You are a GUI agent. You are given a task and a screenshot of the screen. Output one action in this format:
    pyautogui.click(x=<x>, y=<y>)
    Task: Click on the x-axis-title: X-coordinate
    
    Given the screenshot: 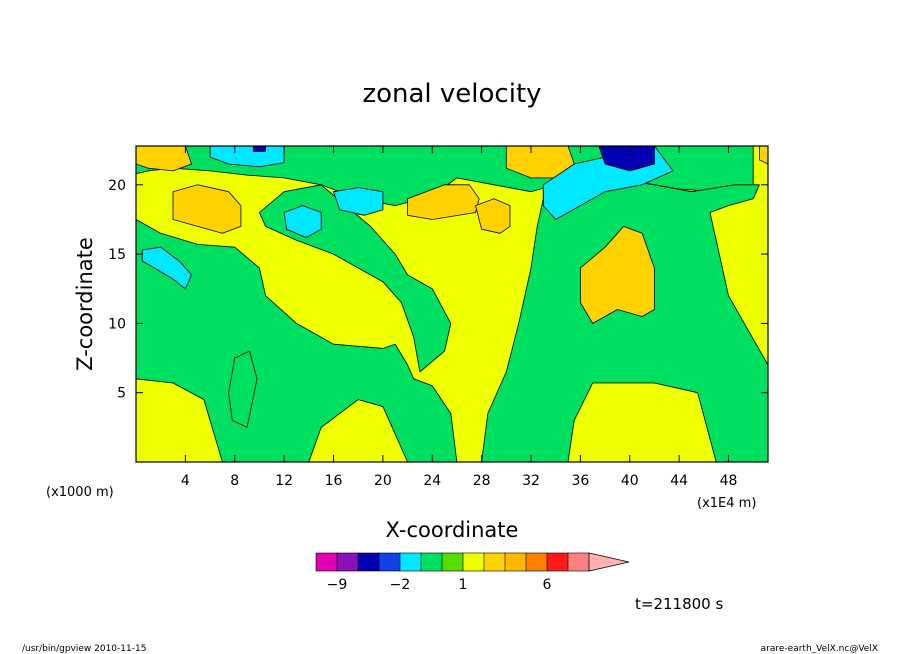 What is the action you would take?
    pyautogui.click(x=452, y=530)
    